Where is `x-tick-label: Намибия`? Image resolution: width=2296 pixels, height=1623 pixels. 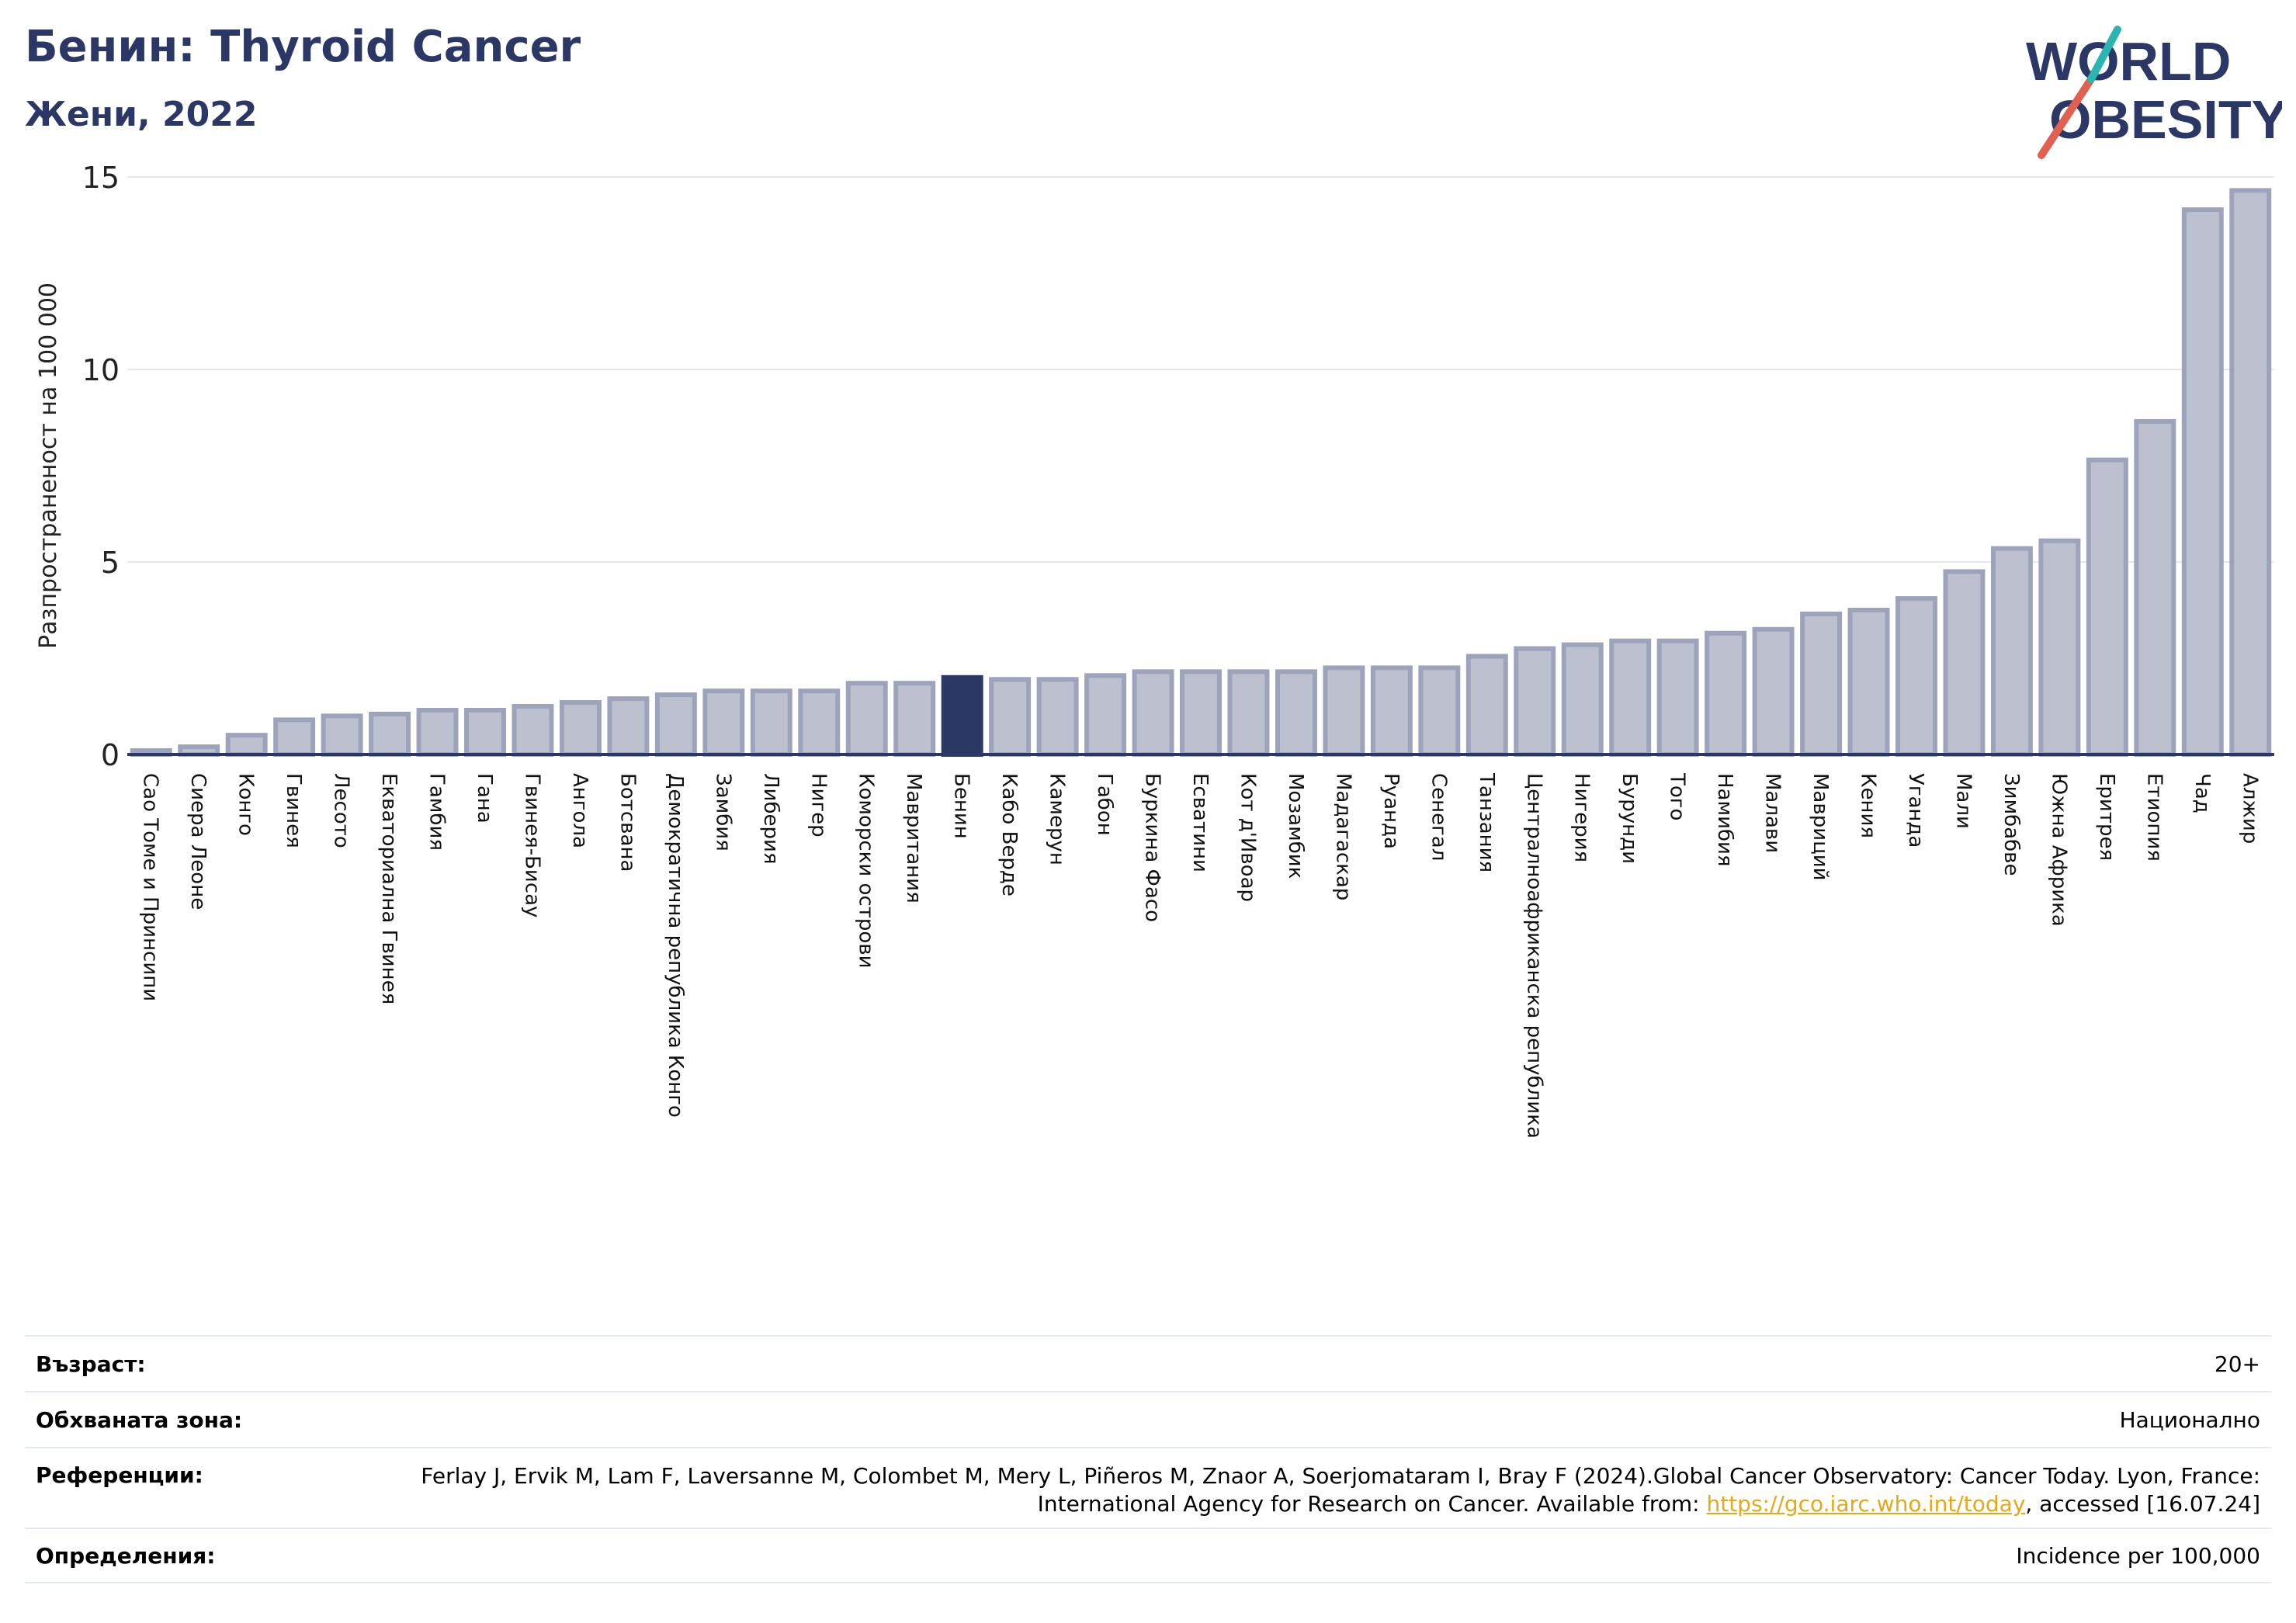
x-tick-label: Намибия is located at coordinates (1724, 820).